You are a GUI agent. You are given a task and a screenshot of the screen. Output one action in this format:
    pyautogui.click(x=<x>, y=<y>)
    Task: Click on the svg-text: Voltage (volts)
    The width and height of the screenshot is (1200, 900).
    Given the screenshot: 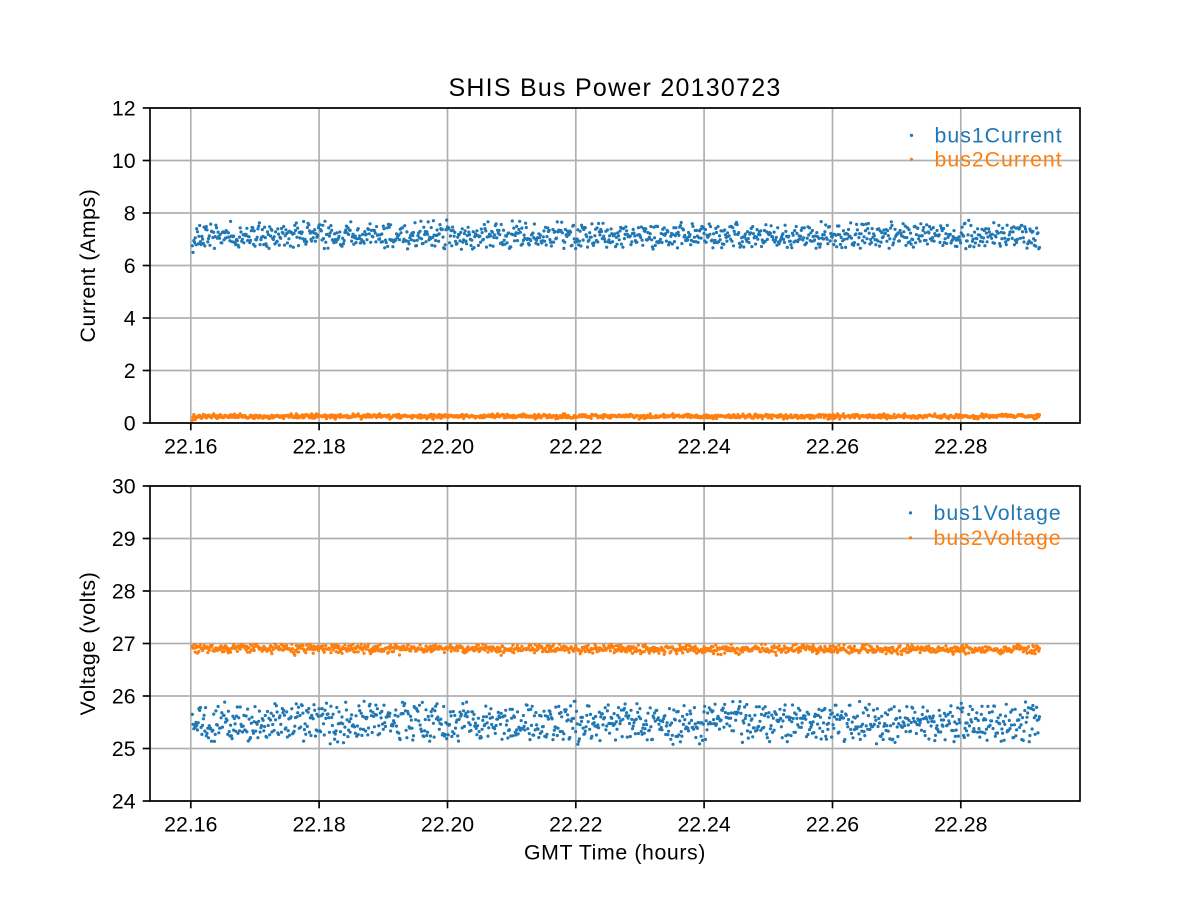 What is the action you would take?
    pyautogui.click(x=88, y=644)
    